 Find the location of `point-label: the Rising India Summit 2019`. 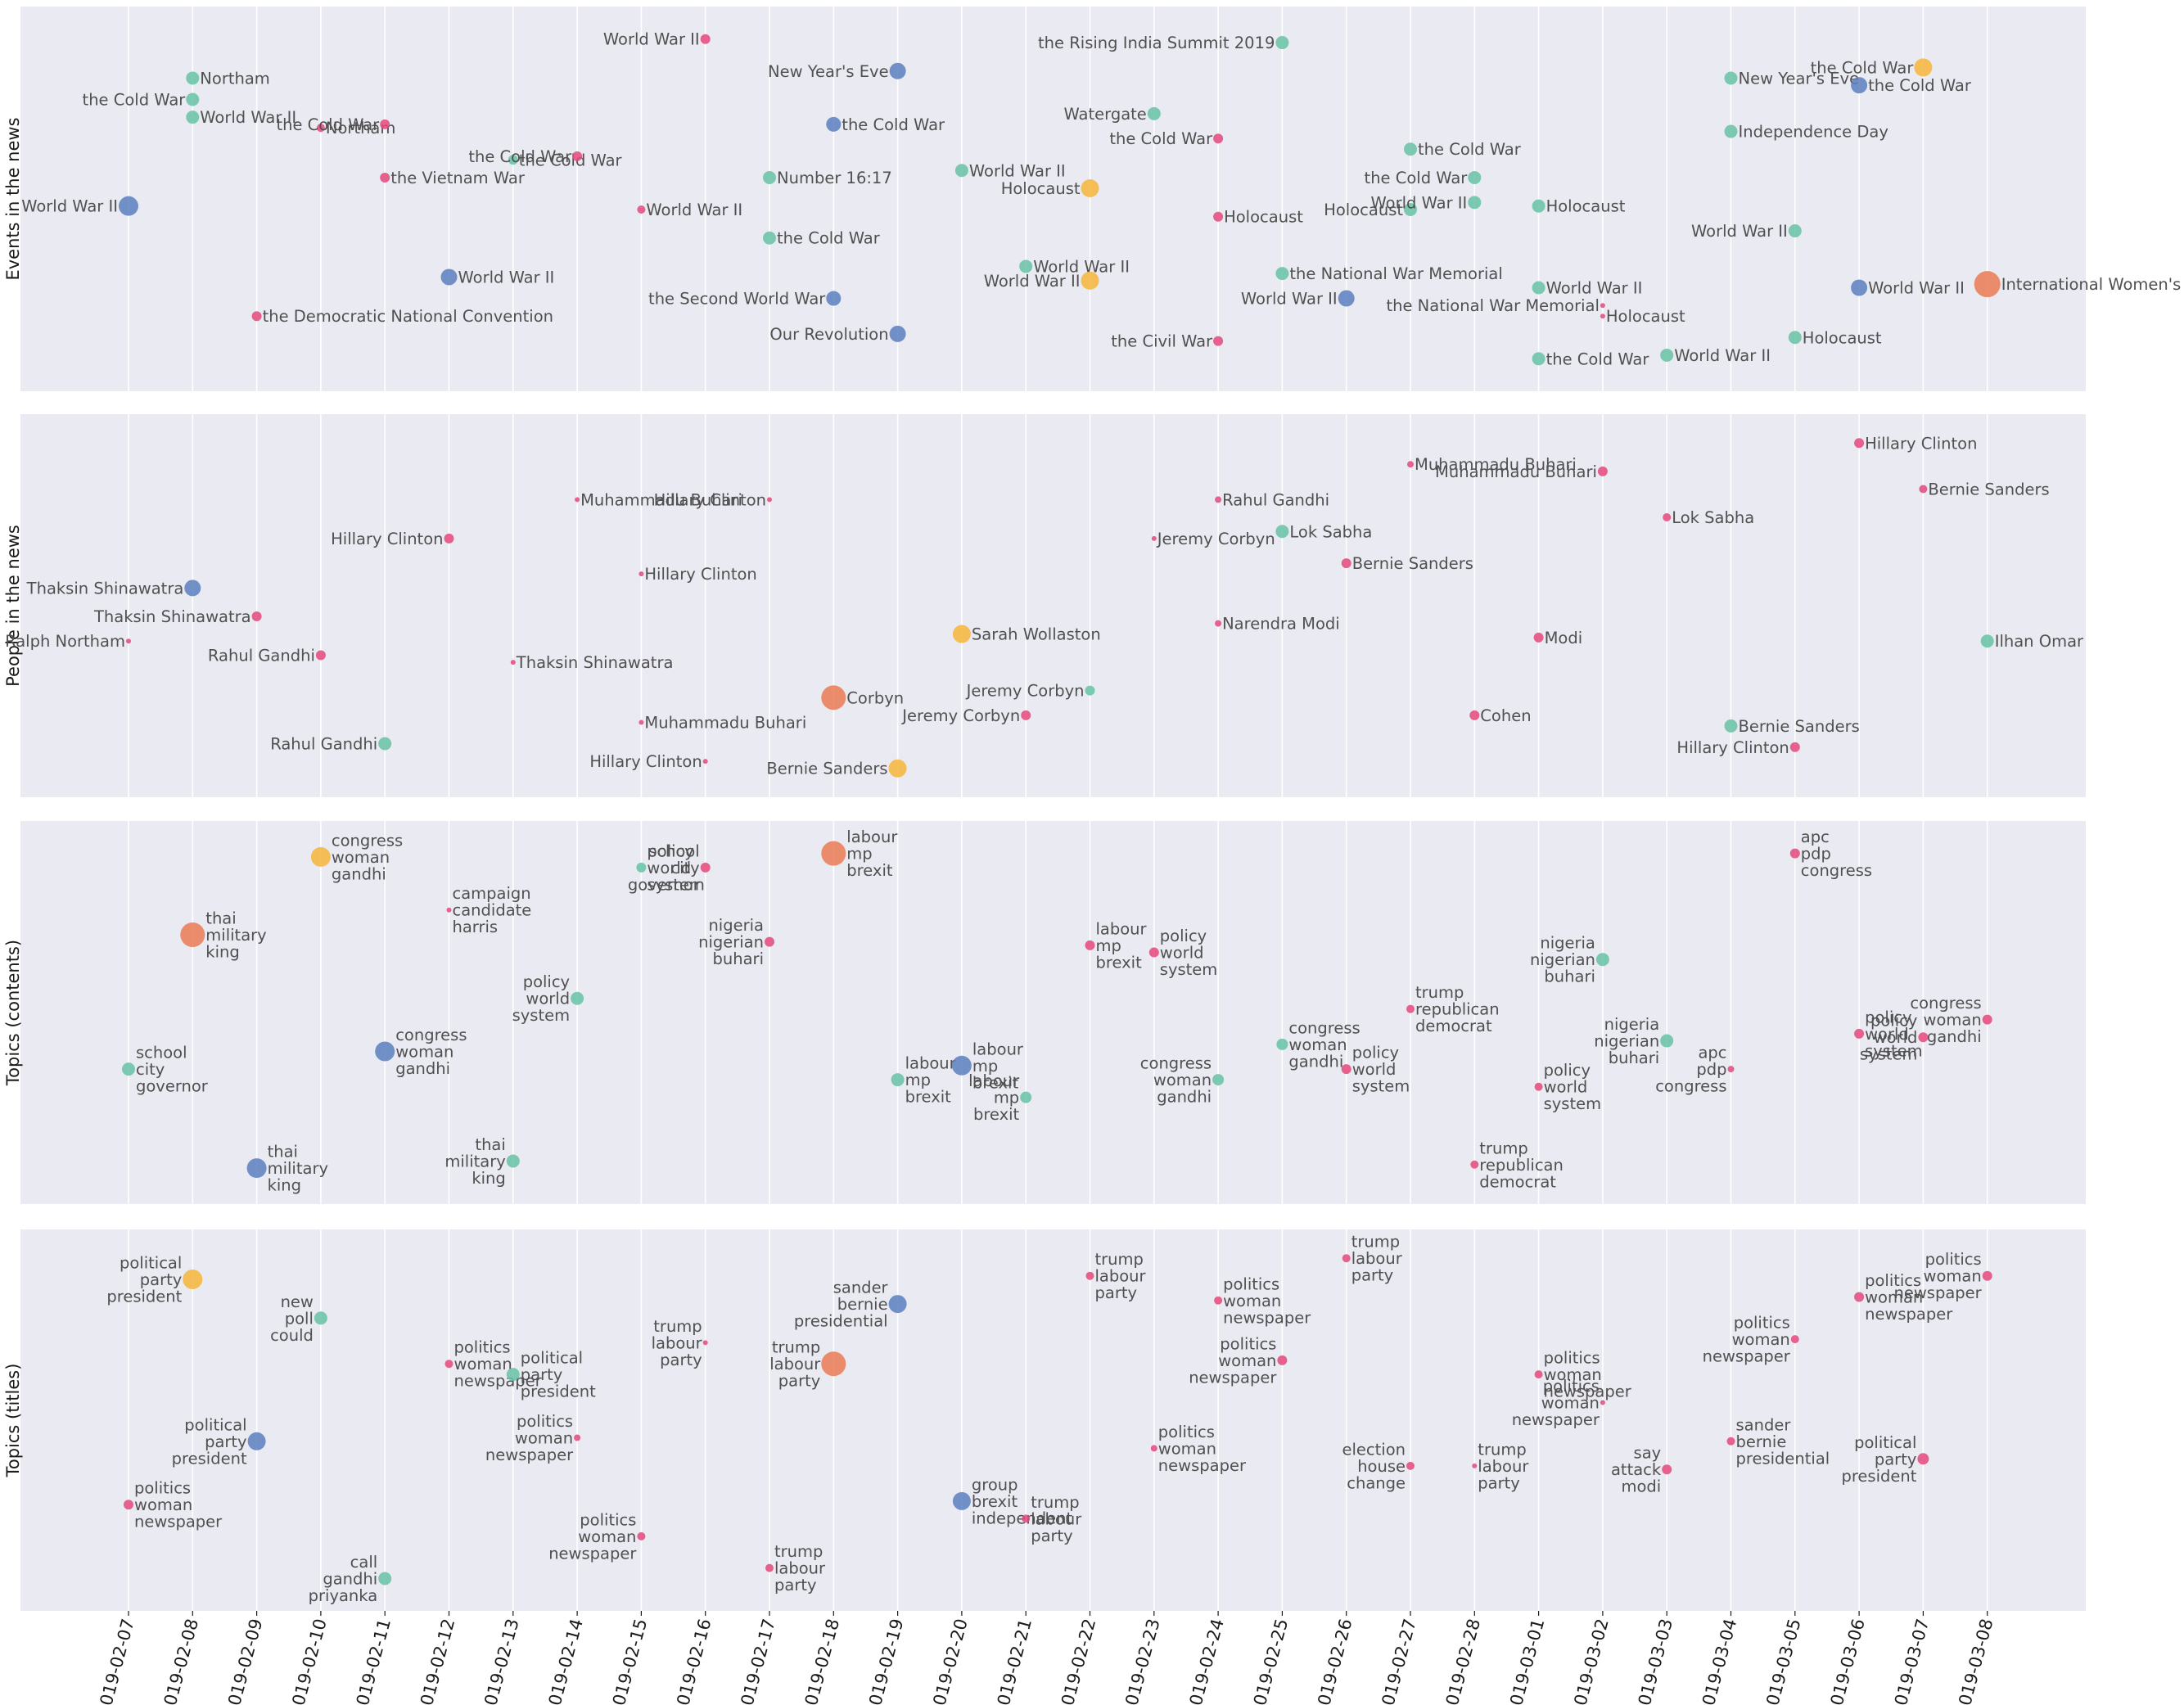

point-label: the Rising India Summit 2019 is located at coordinates (1156, 43).